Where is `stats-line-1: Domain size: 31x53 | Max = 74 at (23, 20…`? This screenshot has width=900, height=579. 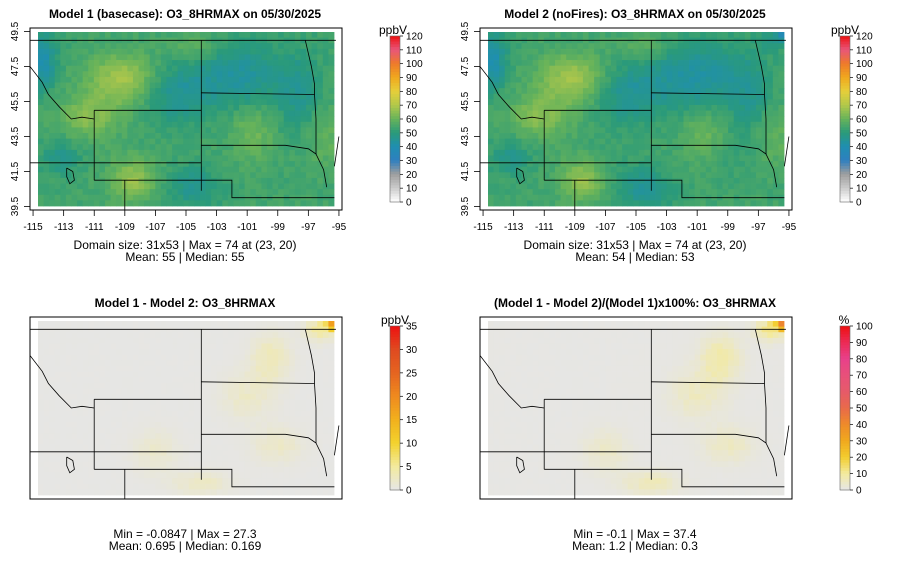 stats-line-1: Domain size: 31x53 | Max = 74 at (23, 20… is located at coordinates (635, 245).